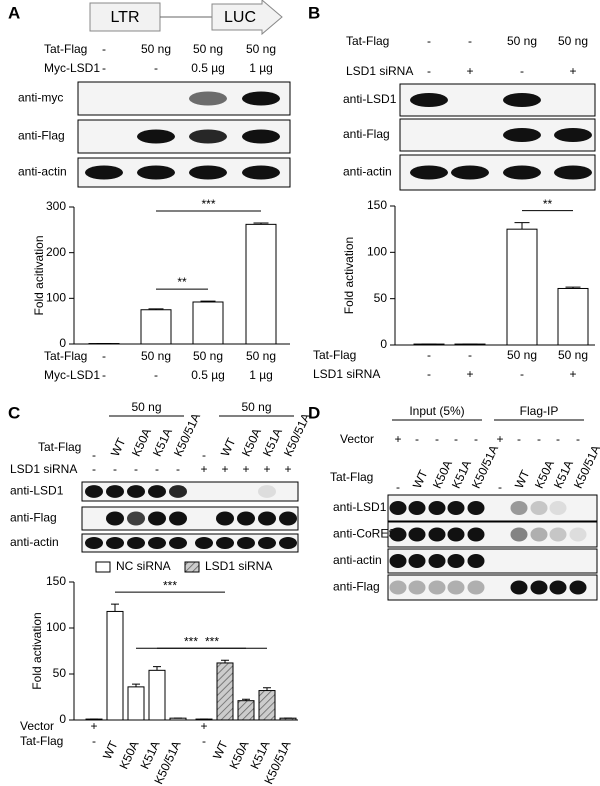  Describe the element at coordinates (360, 507) in the screenshot. I see `blot-label: anti-LSD1` at that location.